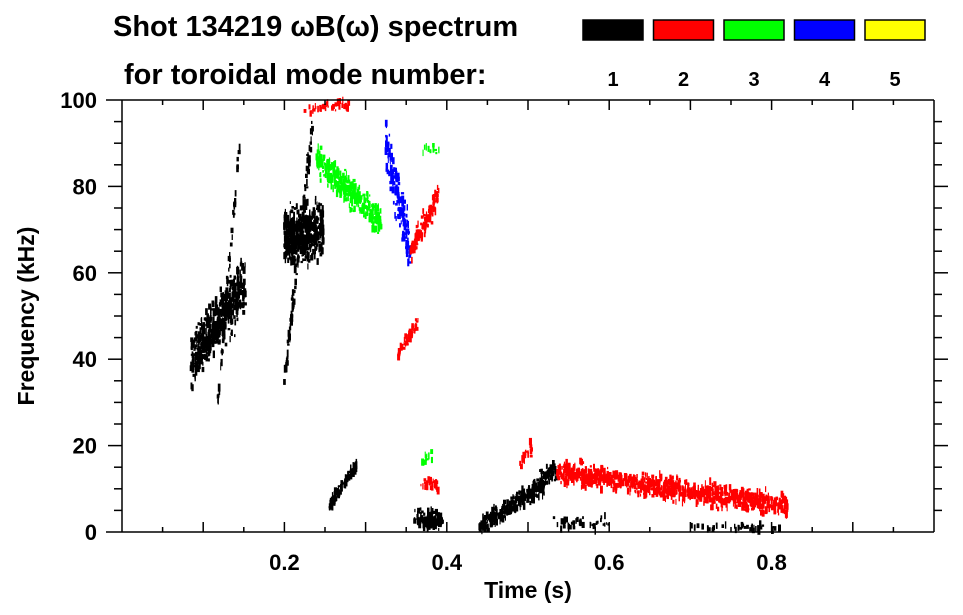 The width and height of the screenshot is (963, 615). I want to click on legend-label-mode-2: 2, so click(683, 80).